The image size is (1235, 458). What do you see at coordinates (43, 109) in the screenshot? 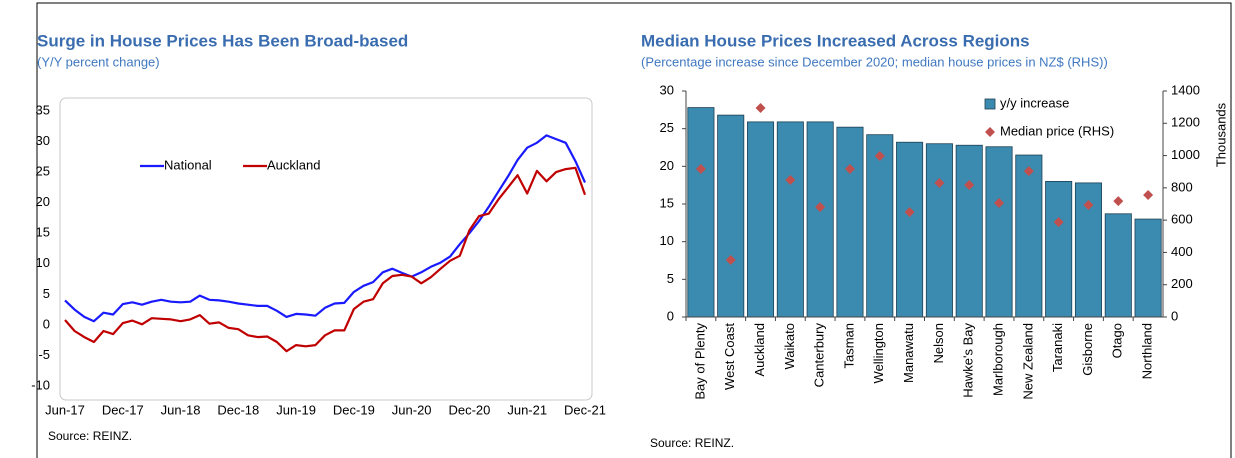
I see `y-tick-label: 35` at bounding box center [43, 109].